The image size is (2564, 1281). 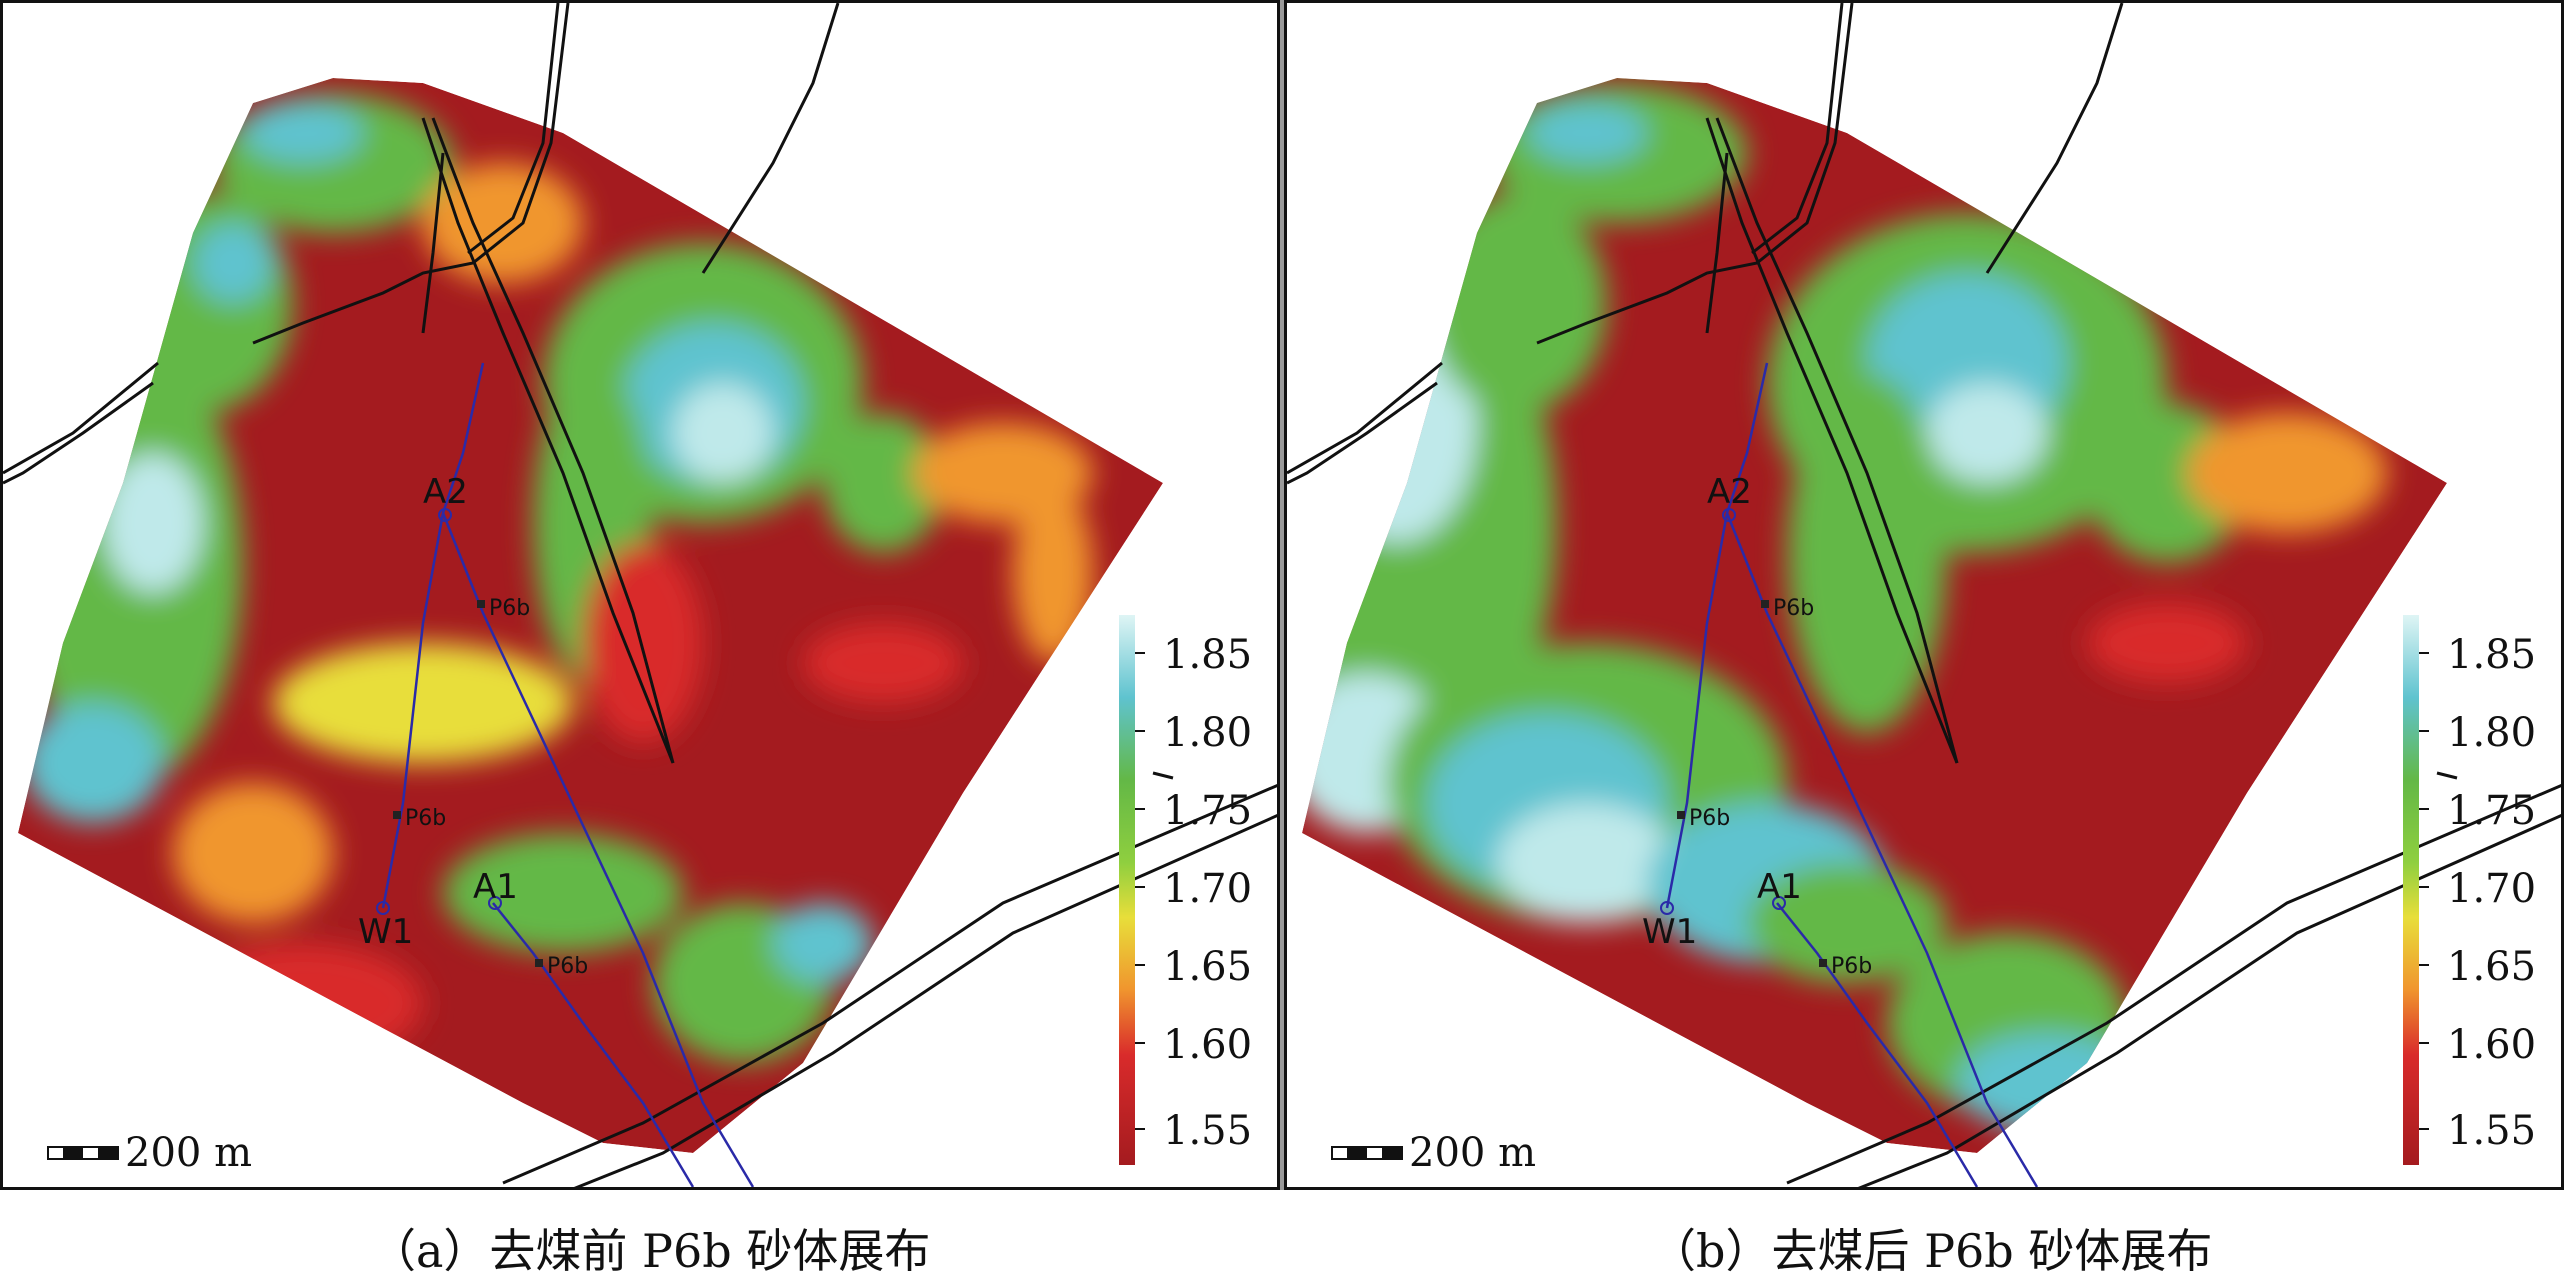 What do you see at coordinates (459, 737) in the screenshot?
I see `well-markers-a` at bounding box center [459, 737].